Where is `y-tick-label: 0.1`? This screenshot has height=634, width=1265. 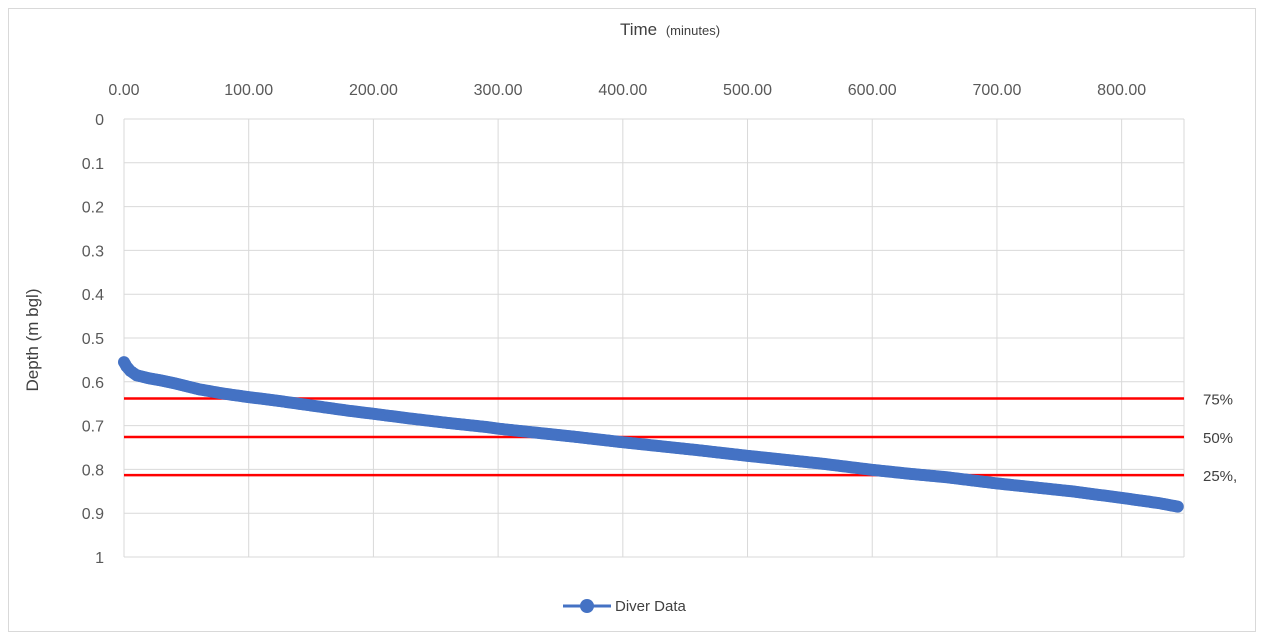 y-tick-label: 0.1 is located at coordinates (93, 164).